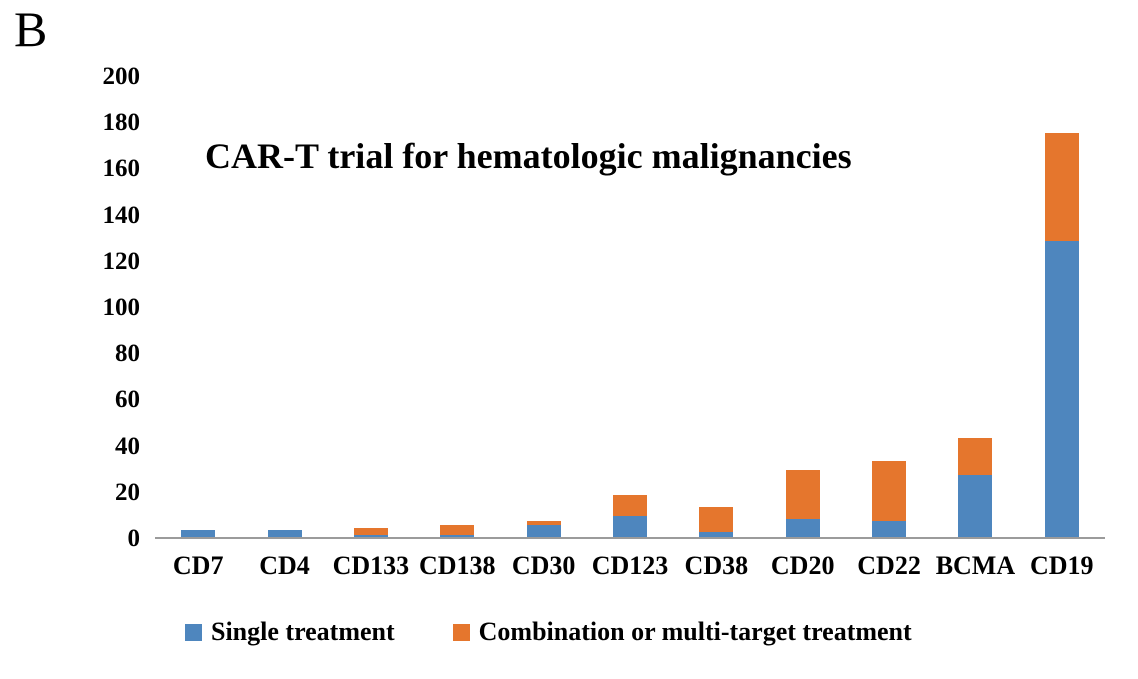 The image size is (1138, 679). I want to click on y-axis-tick: 20, so click(127, 492).